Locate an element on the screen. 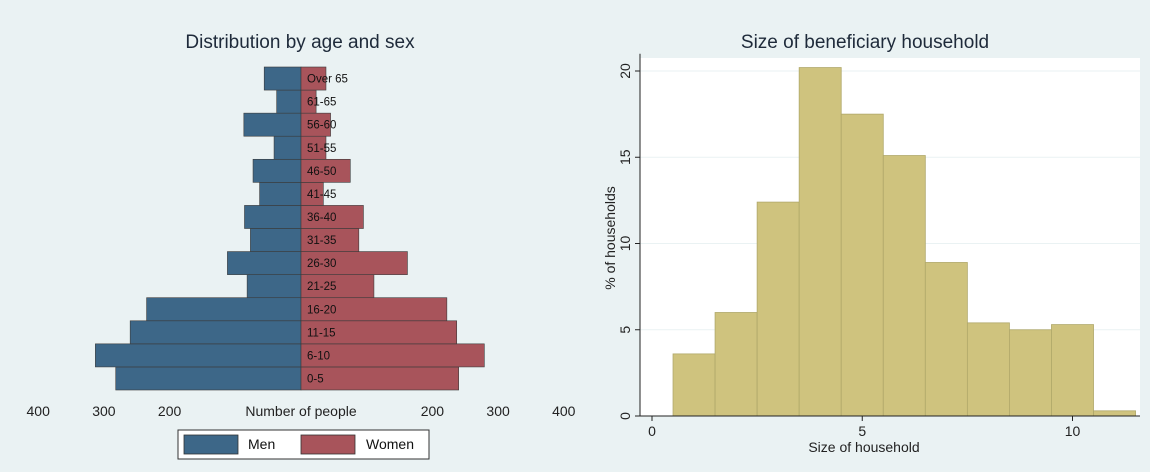 The image size is (1150, 472). pyramid-x-ticks: 400 300 200 200 300 400 is located at coordinates (301, 411).